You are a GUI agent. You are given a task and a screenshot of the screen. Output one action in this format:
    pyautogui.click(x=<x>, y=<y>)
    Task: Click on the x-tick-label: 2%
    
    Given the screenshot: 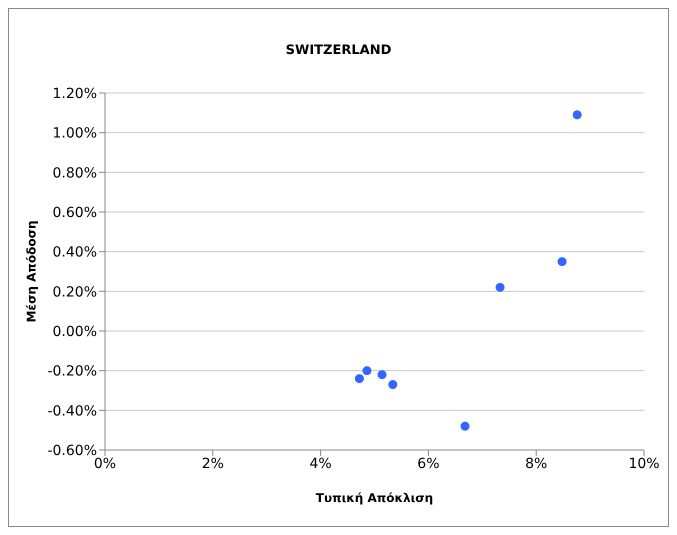 What is the action you would take?
    pyautogui.click(x=213, y=464)
    